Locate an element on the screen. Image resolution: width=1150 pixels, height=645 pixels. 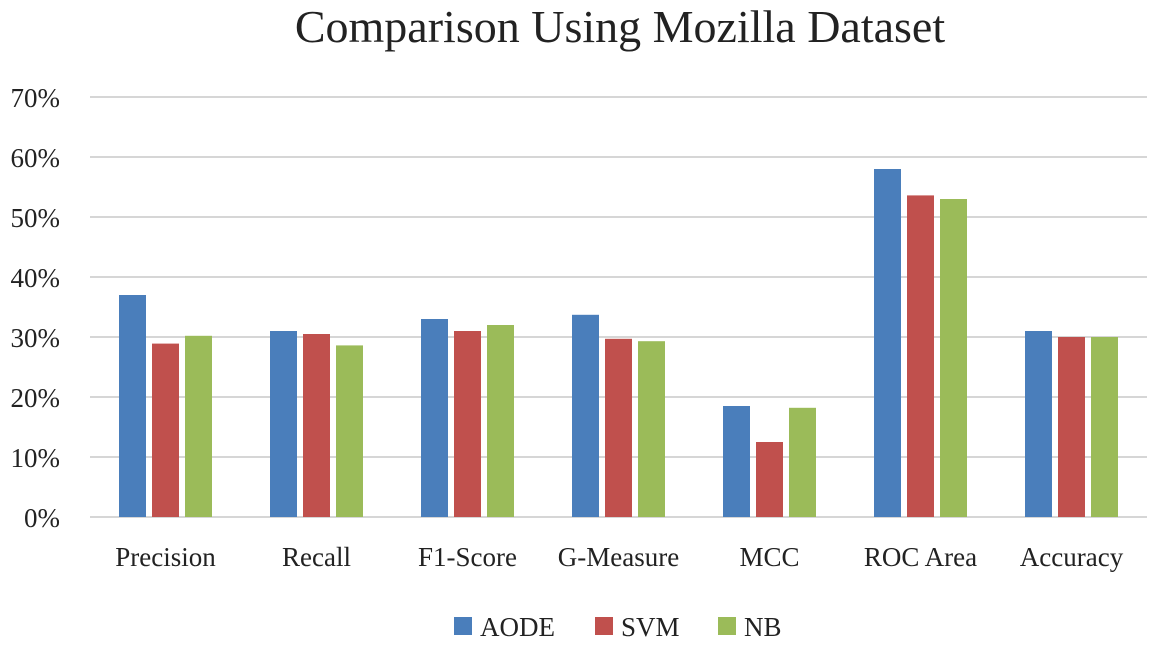
bar-svm-g-measure is located at coordinates (618, 427).